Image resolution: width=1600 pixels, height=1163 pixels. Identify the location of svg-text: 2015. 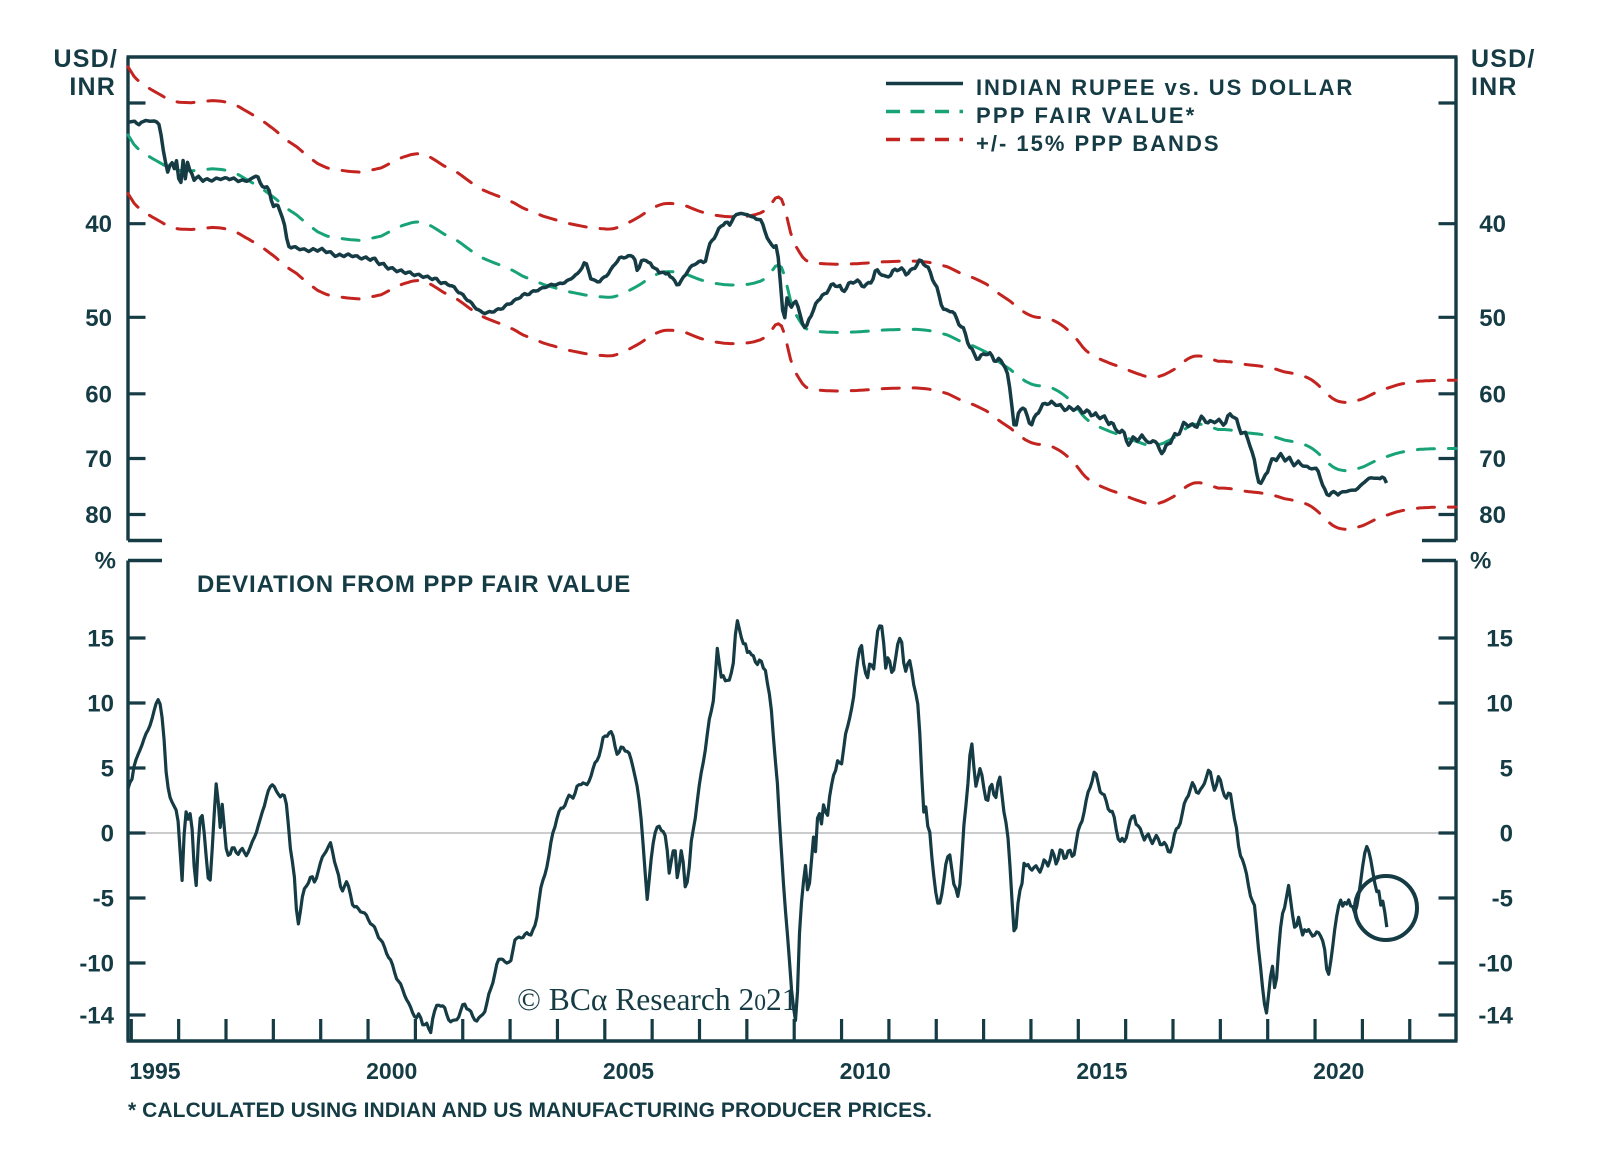
(1101, 1071).